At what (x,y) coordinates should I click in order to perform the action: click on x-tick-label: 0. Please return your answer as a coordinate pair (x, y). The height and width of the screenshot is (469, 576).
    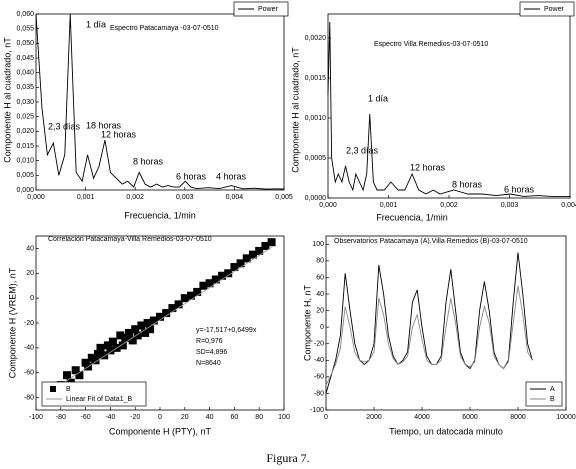
    Looking at the image, I should click on (326, 417).